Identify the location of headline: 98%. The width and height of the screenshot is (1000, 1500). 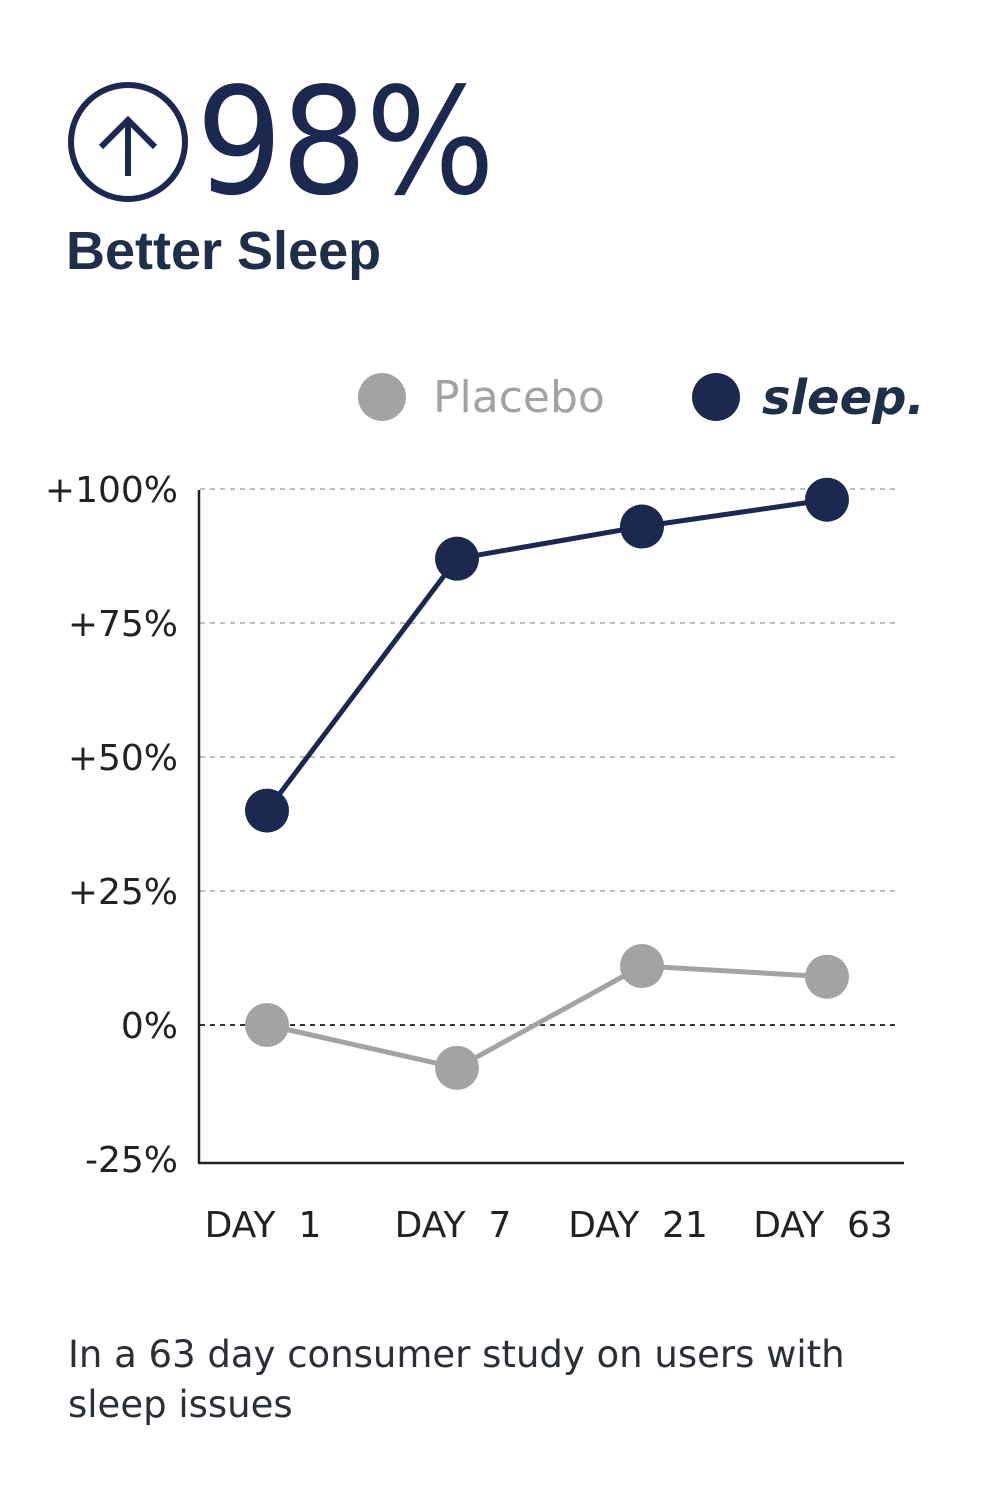
(292, 142).